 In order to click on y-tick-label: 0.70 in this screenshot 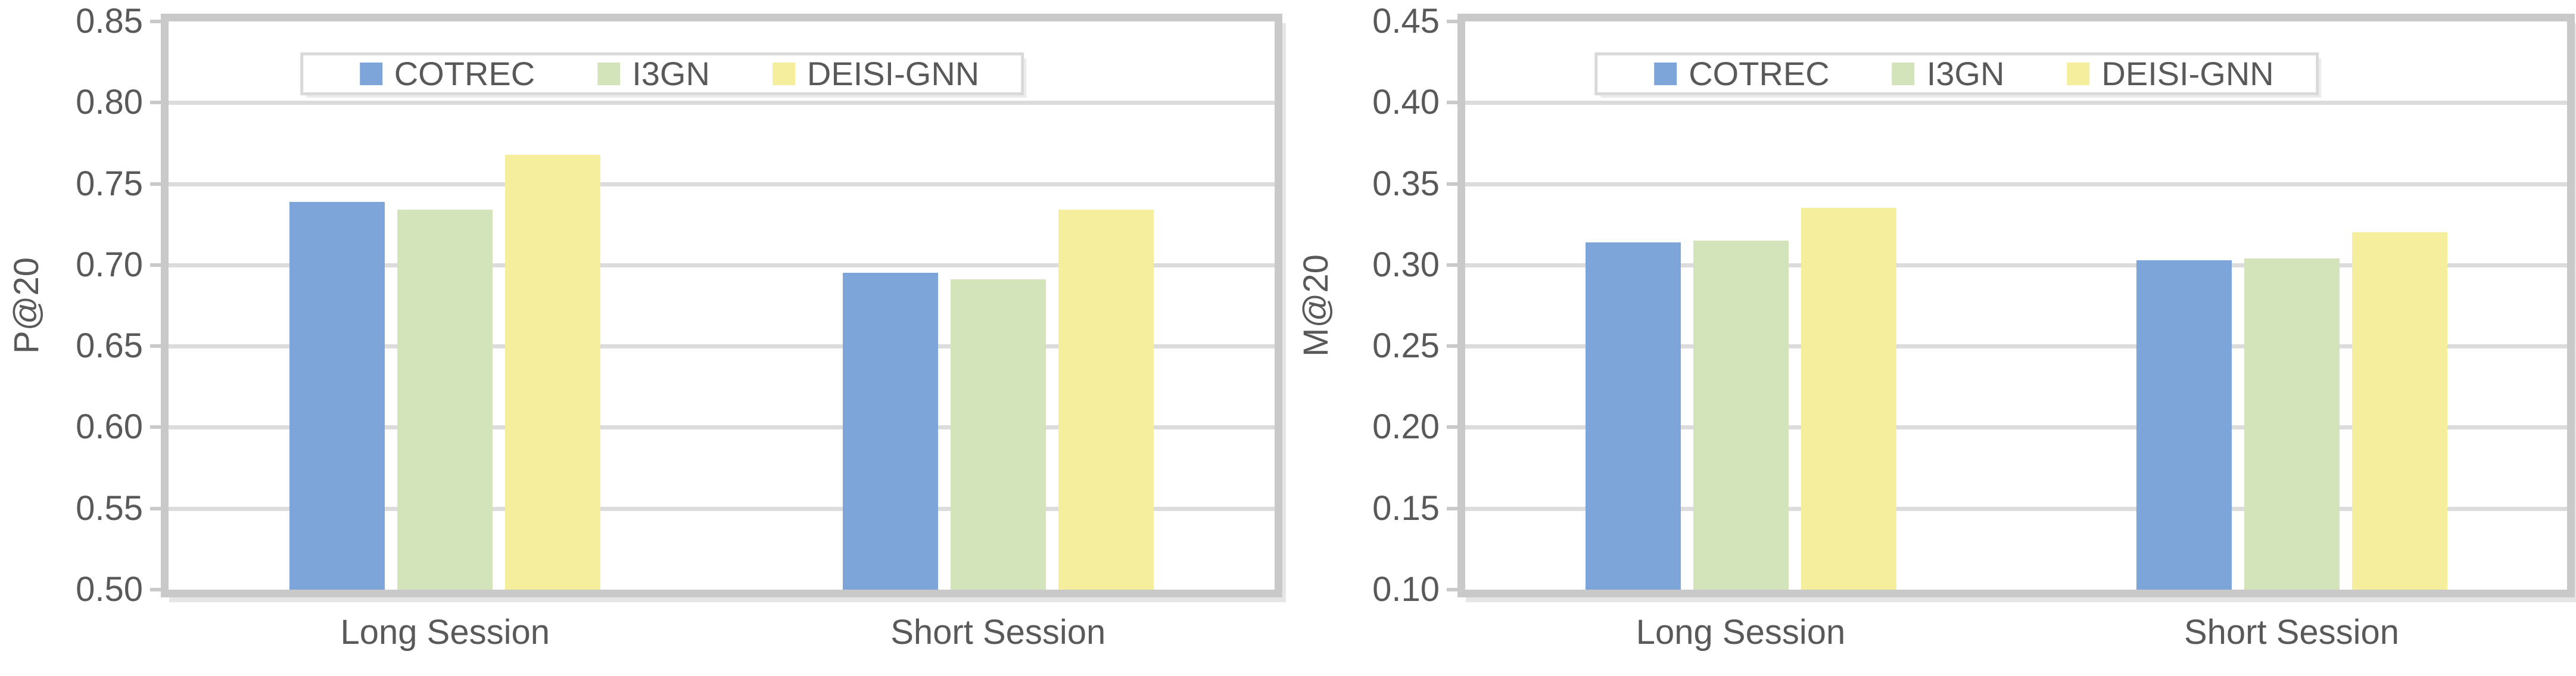, I will do `click(109, 265)`.